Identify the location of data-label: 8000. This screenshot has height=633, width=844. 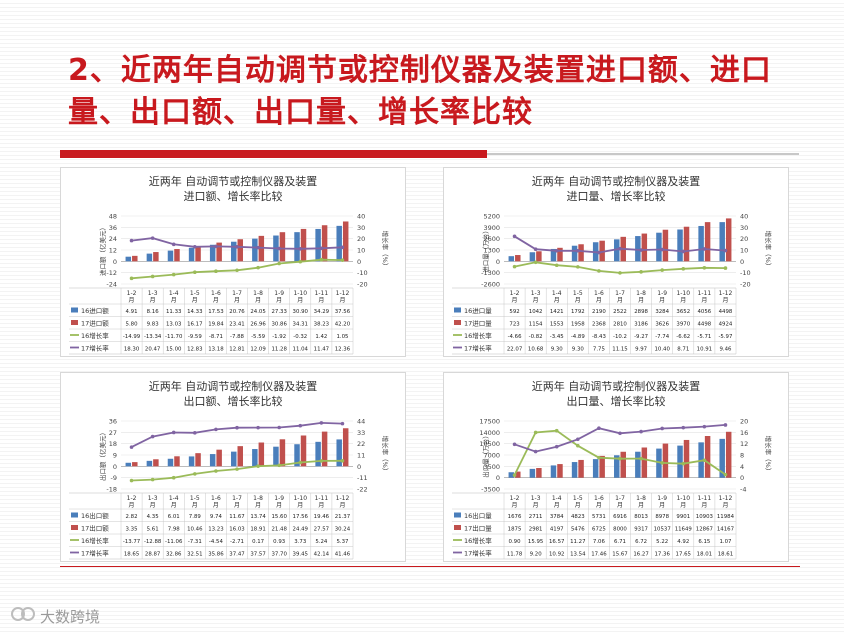
(620, 530).